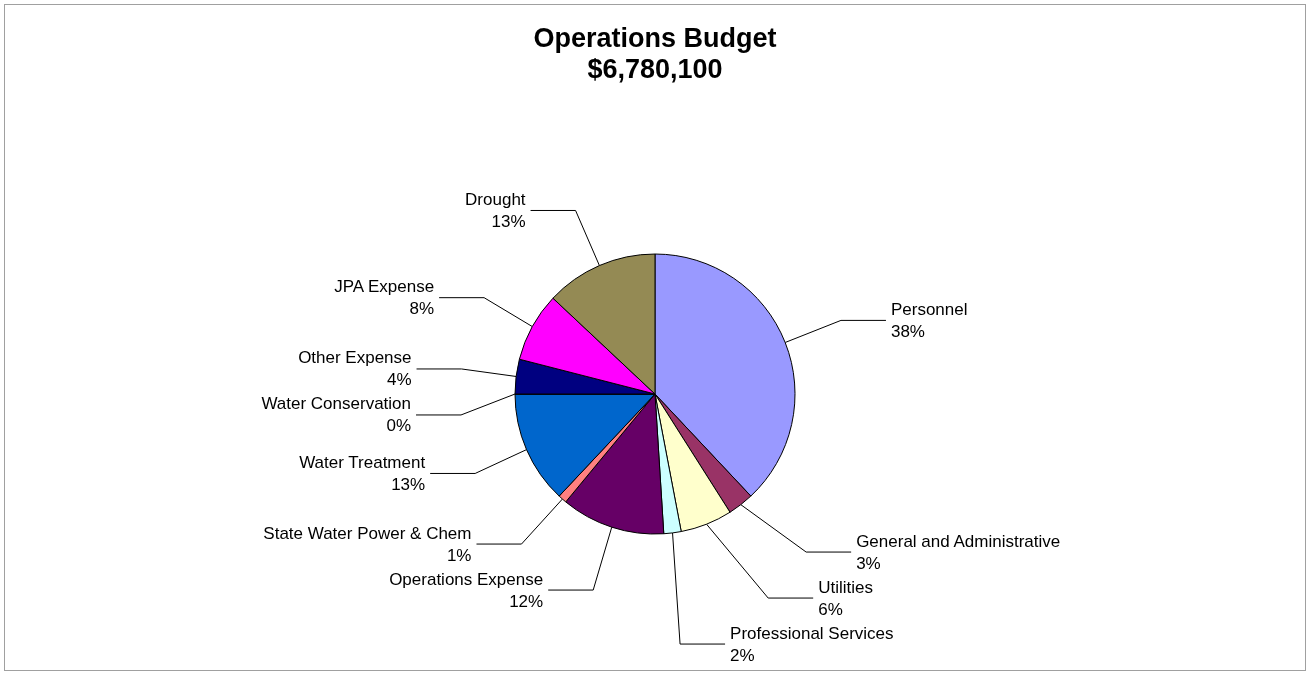  Describe the element at coordinates (958, 541) in the screenshot. I see `slice-label: General and Administrative` at that location.